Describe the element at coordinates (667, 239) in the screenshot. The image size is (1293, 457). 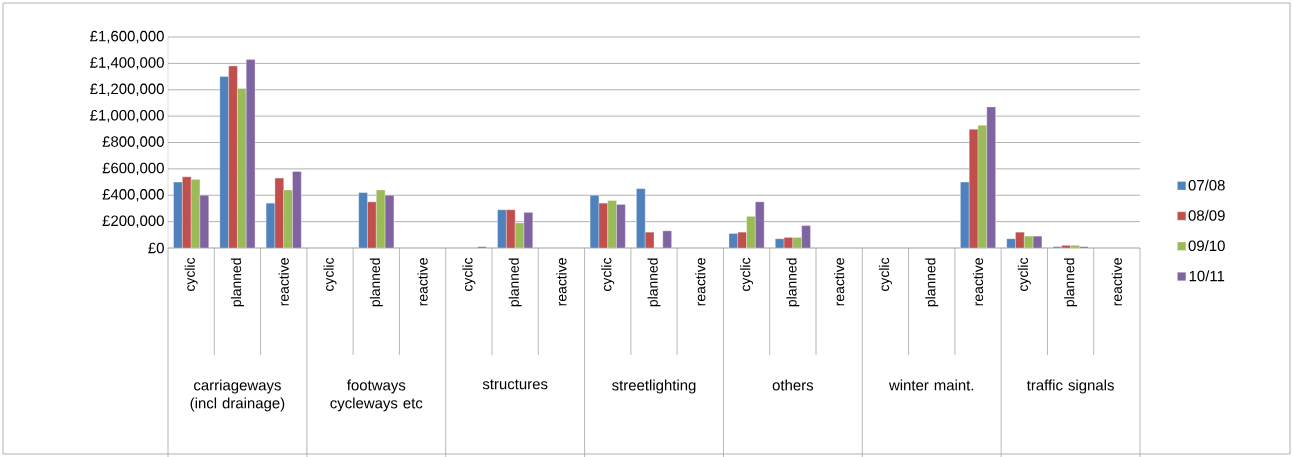
I see `bar` at that location.